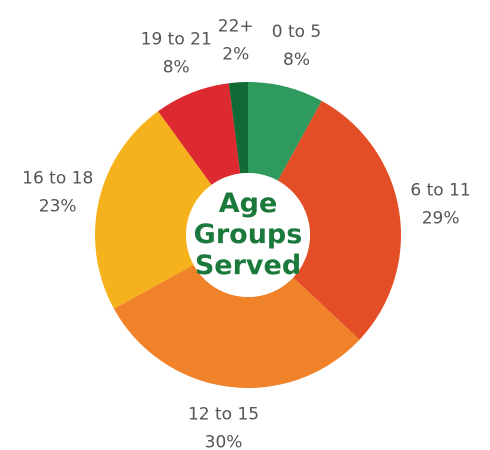 The height and width of the screenshot is (450, 490). I want to click on title-line: Groups, so click(248, 234).